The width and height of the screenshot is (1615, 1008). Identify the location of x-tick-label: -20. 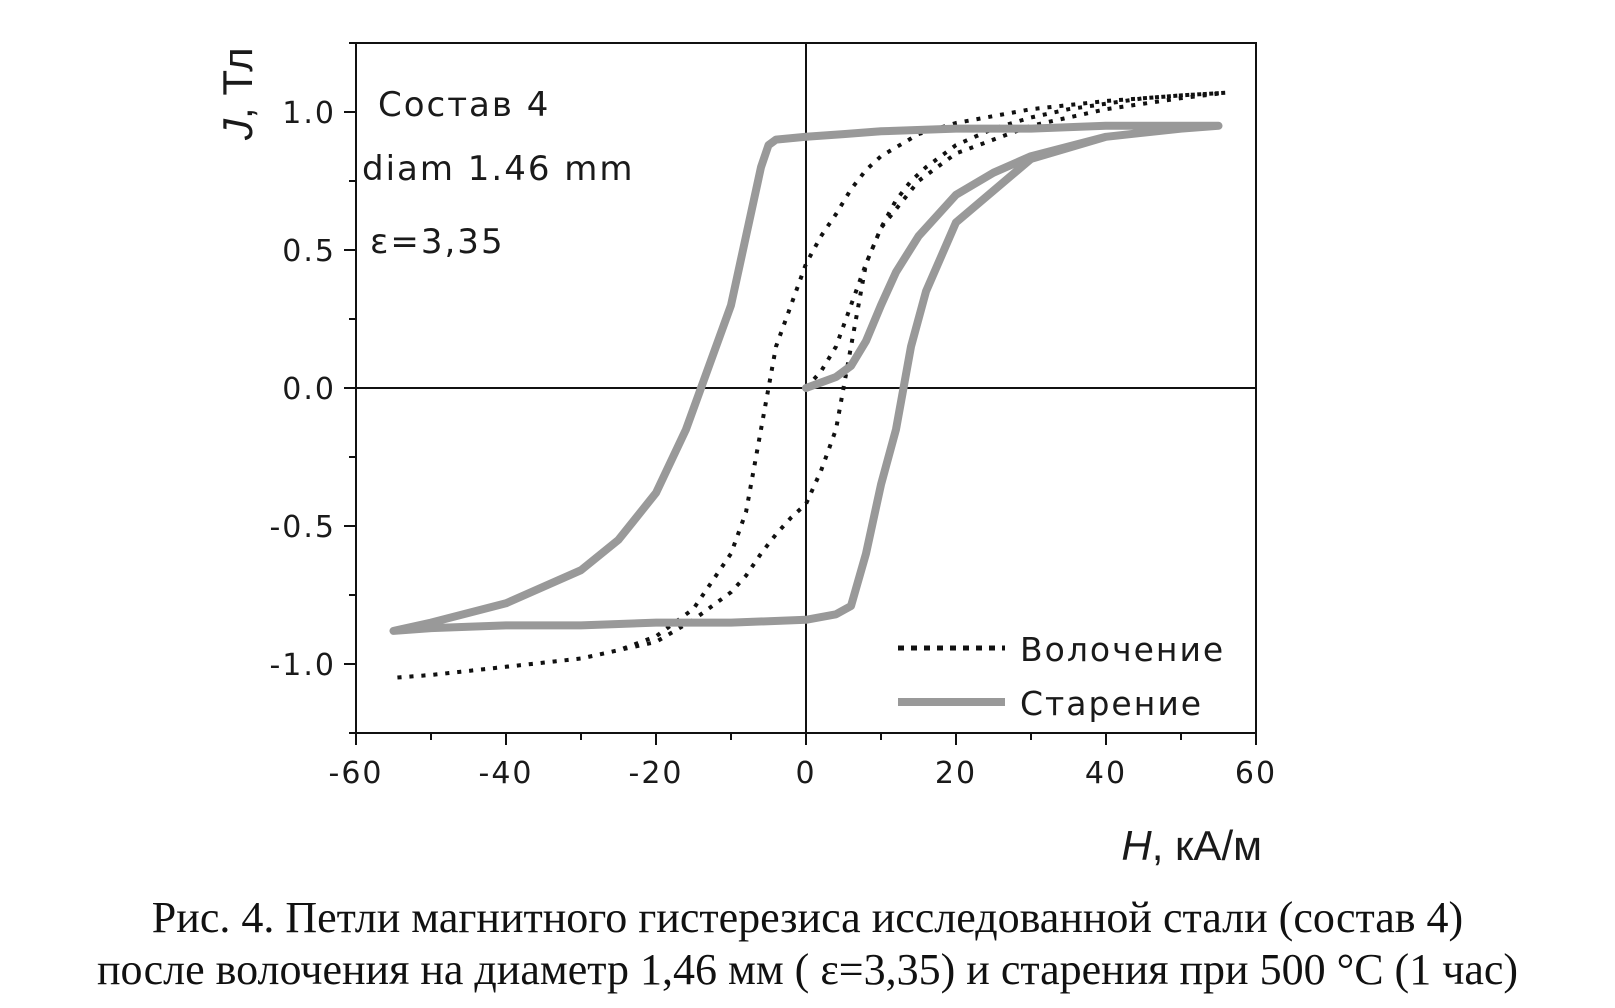
(656, 773).